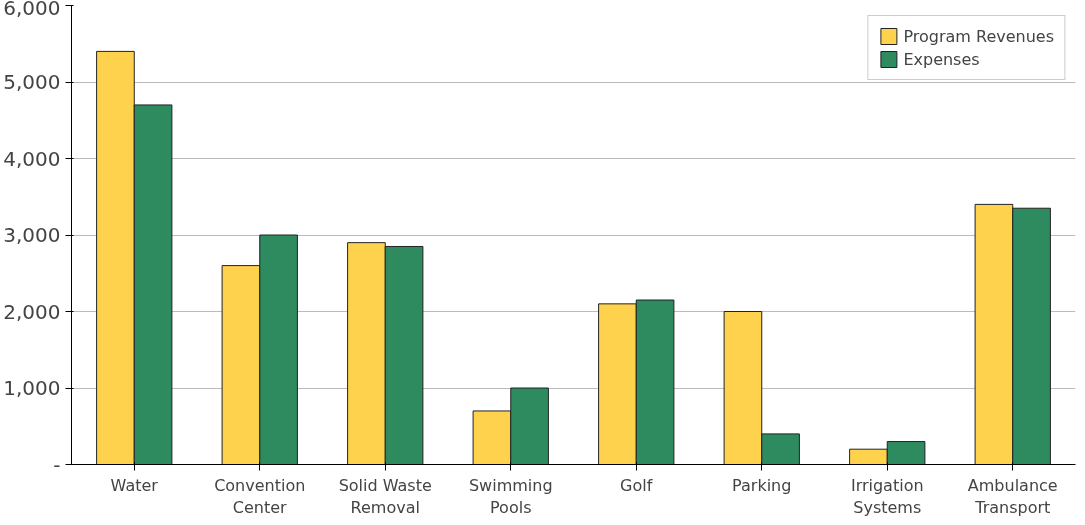 The width and height of the screenshot is (1085, 525). I want to click on y-tick-label: 3,000, so click(32, 235).